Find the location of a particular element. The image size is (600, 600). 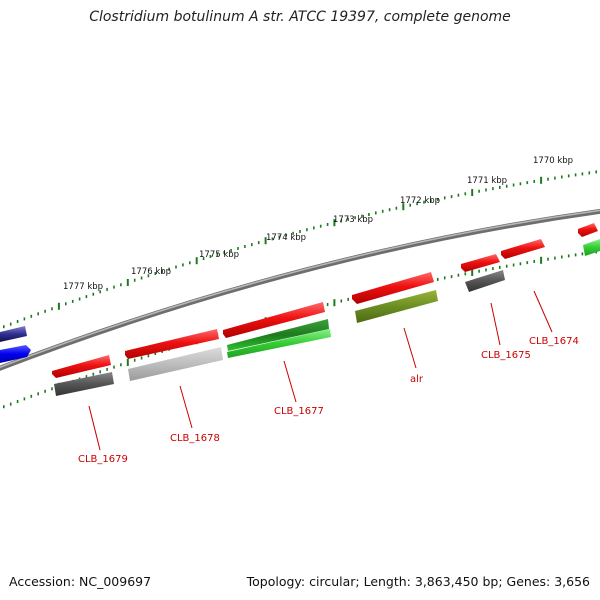

scale-label: 1771 kbp is located at coordinates (487, 181).